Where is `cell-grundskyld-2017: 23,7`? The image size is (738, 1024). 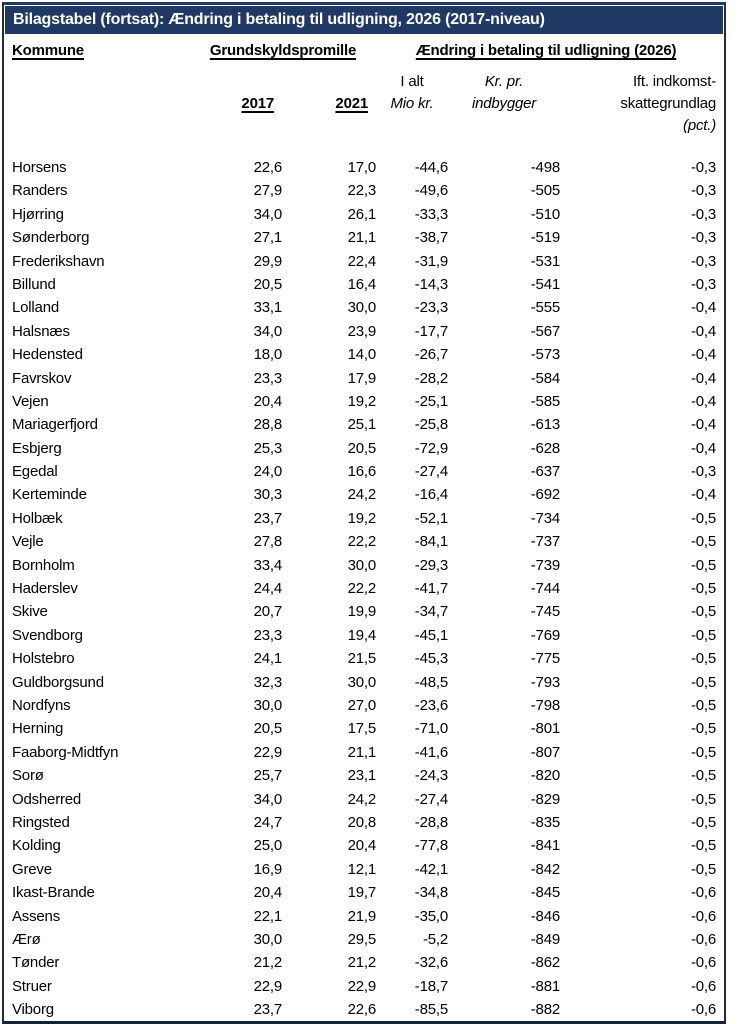 cell-grundskyld-2017: 23,7 is located at coordinates (268, 518).